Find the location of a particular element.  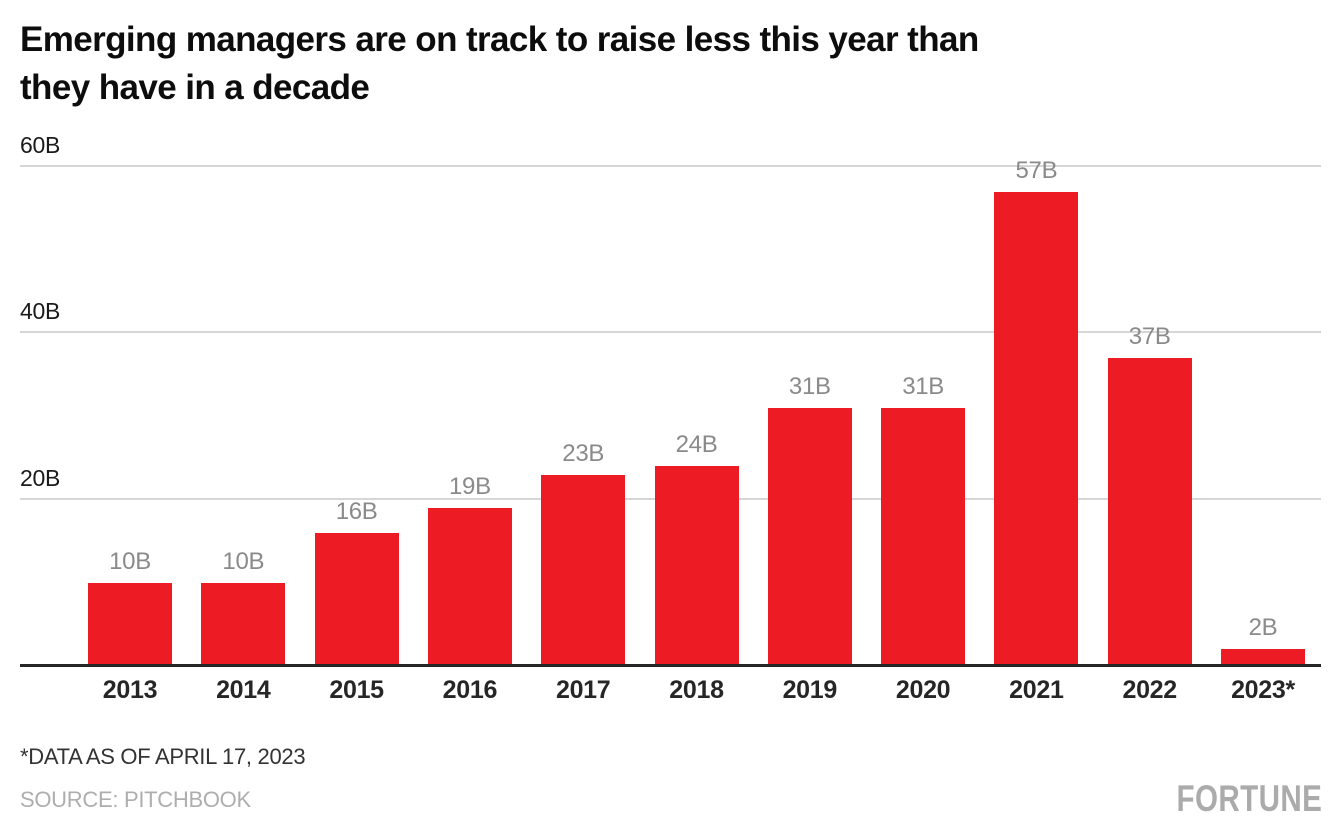

x-tick-label-2015: 2015 is located at coordinates (356, 690).